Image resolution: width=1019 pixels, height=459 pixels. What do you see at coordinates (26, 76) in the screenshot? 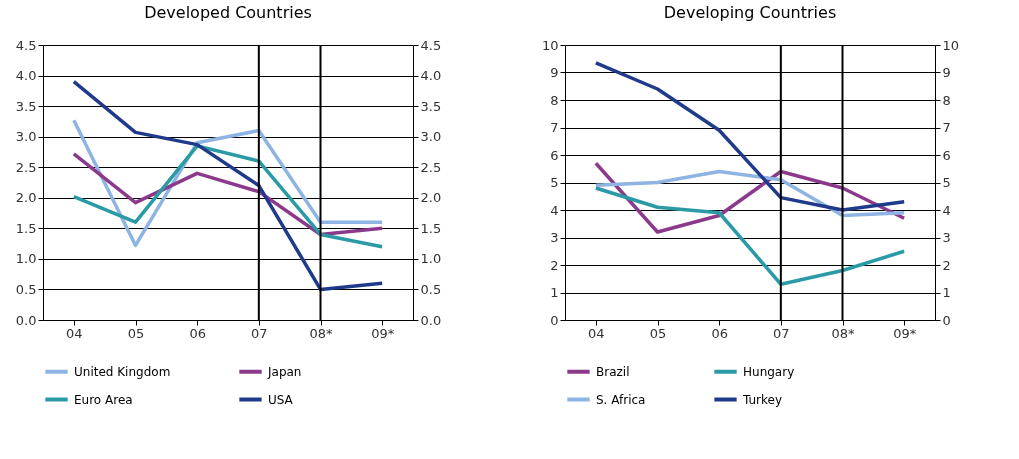
I see `y-tick-label: 4.0` at bounding box center [26, 76].